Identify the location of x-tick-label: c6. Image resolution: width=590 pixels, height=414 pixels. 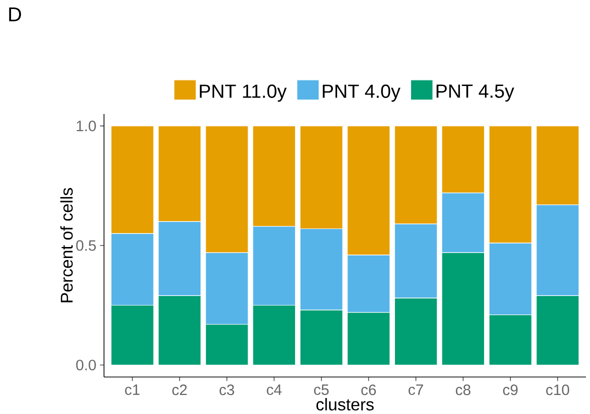
(368, 390).